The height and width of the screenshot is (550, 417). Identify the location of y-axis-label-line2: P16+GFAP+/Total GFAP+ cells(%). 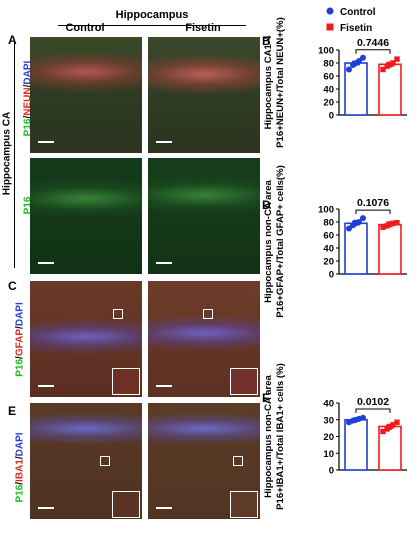
(280, 241).